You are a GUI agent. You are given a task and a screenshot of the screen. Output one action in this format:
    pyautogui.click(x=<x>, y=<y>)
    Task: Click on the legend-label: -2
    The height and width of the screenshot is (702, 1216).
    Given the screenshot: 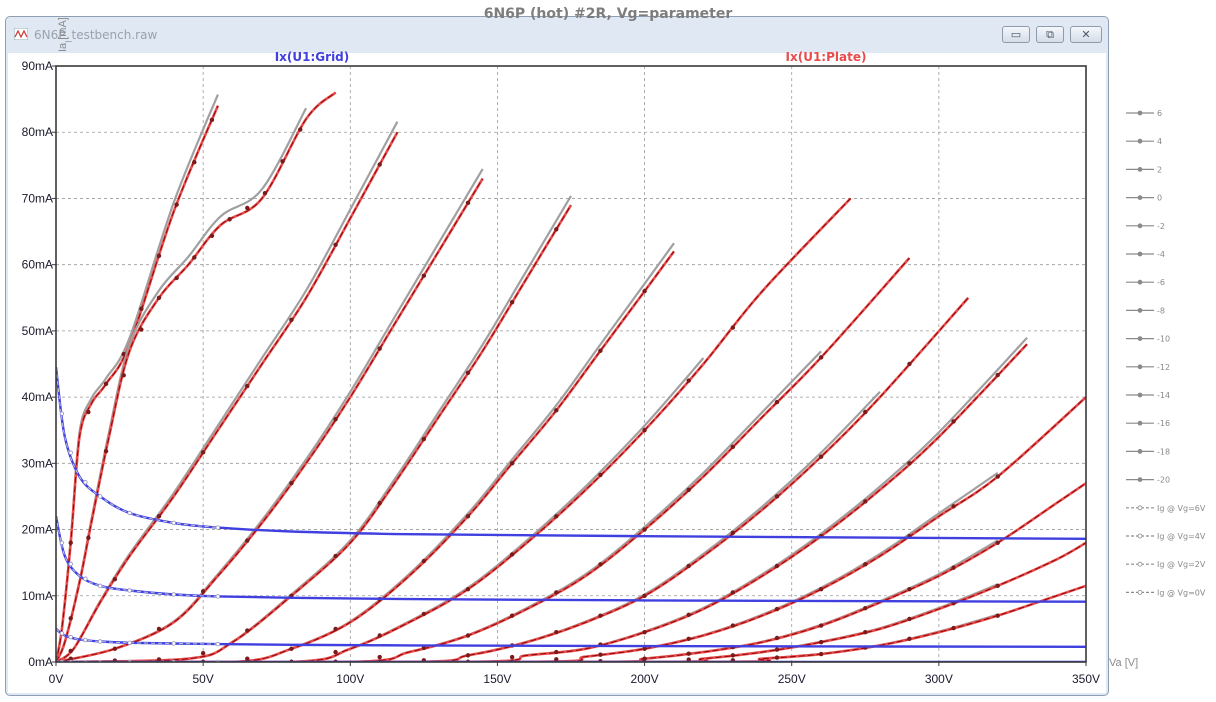 What is the action you would take?
    pyautogui.click(x=1161, y=226)
    